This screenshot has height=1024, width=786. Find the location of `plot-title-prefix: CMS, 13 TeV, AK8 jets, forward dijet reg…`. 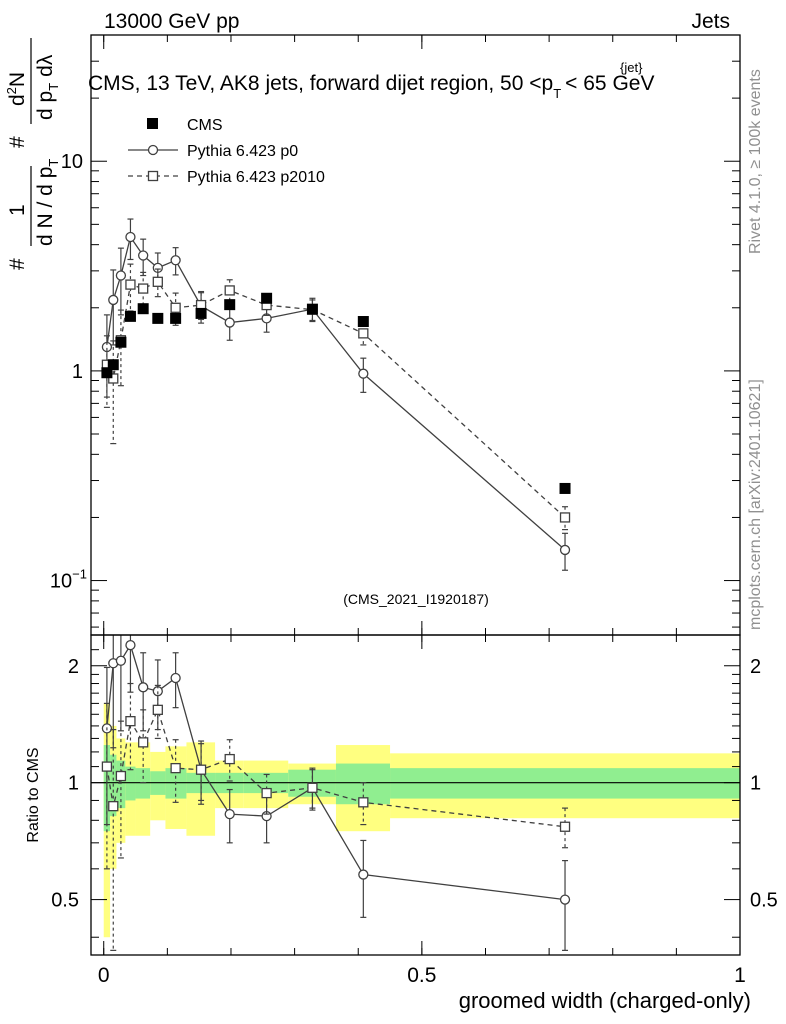

plot-title-prefix: CMS, 13 TeV, AK8 jets, forward dijet reg… is located at coordinates (320, 83).